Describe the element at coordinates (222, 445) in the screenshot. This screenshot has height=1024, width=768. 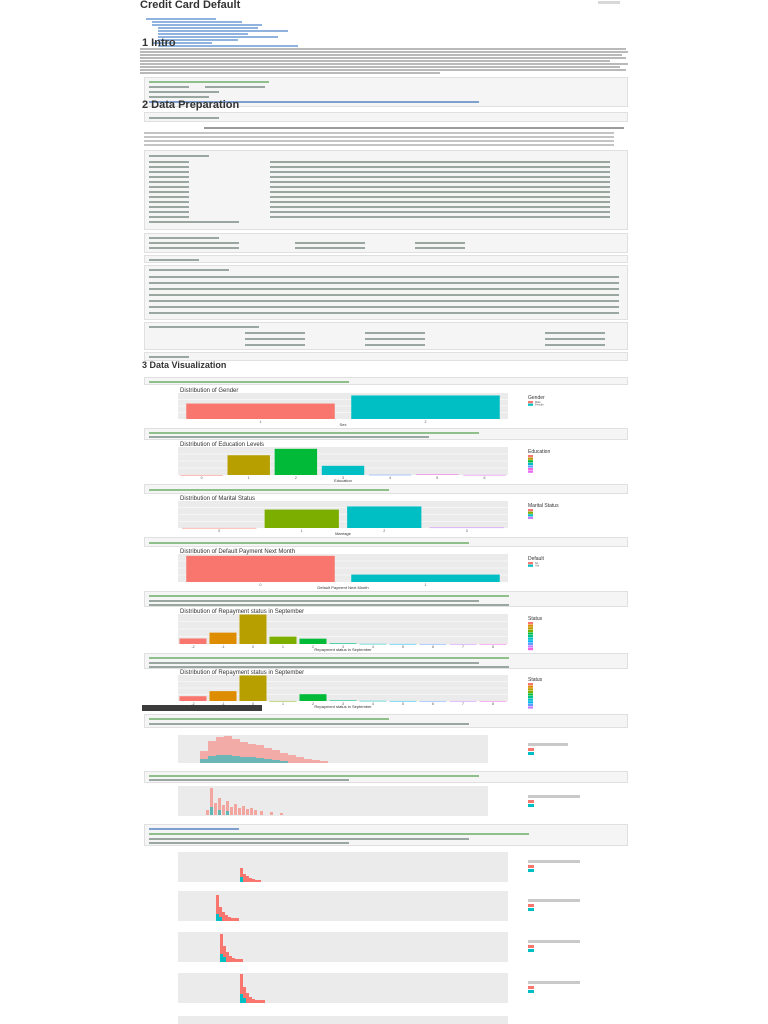
I see `chart-title: Distribution of Education Levels` at that location.